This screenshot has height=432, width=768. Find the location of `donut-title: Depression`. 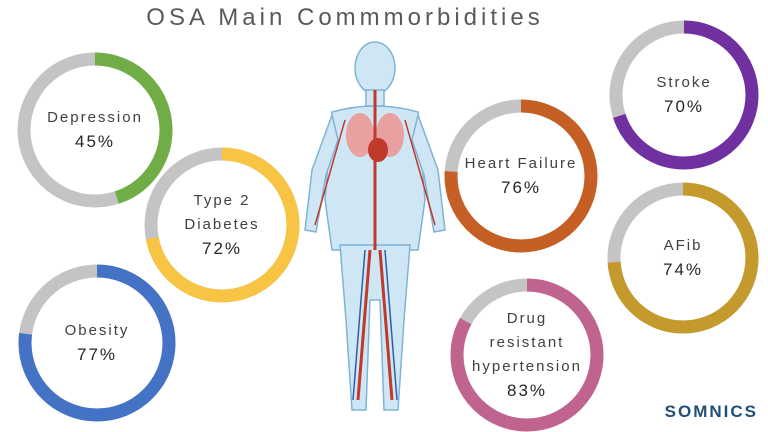

donut-title: Depression is located at coordinates (95, 117).